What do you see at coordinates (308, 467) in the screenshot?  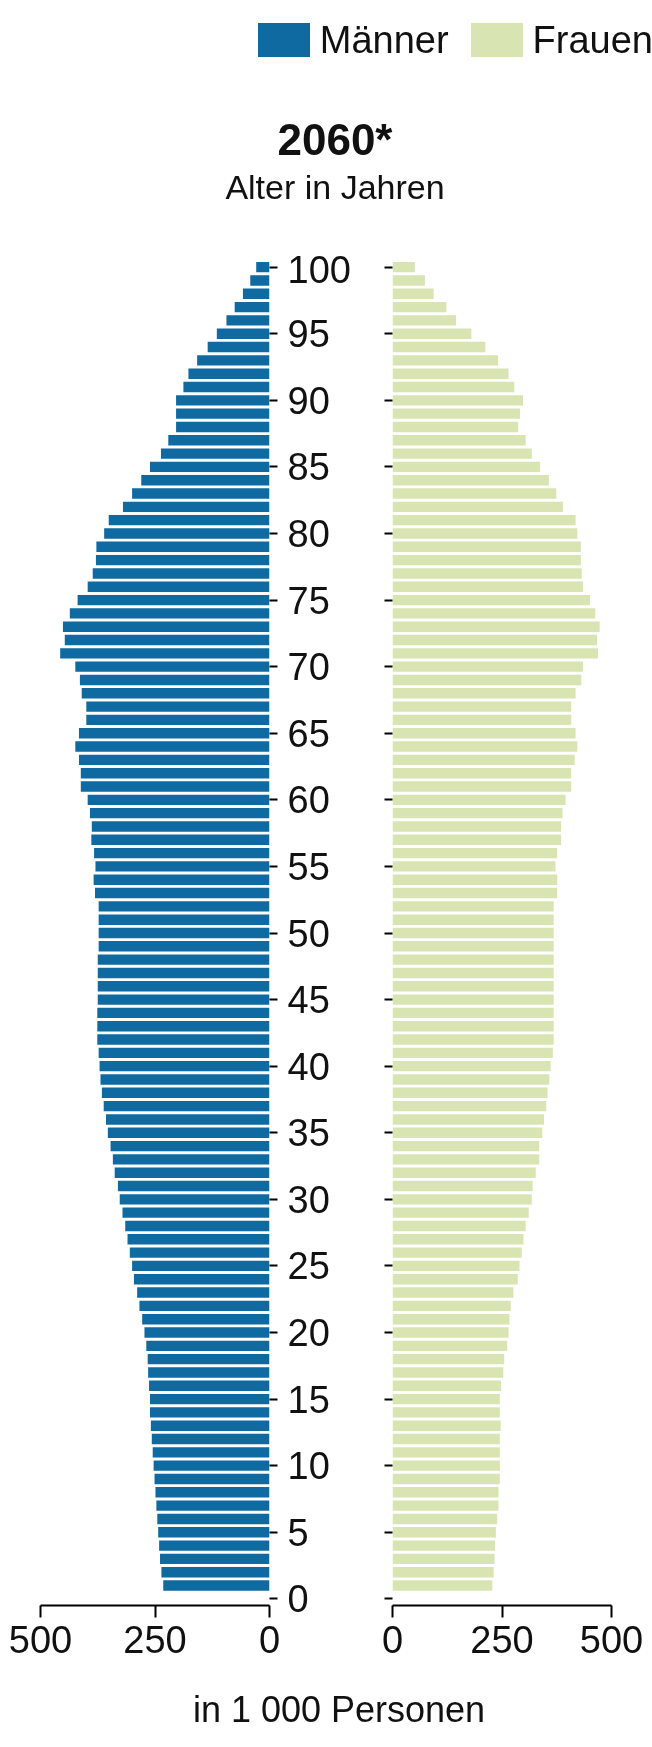 I see `y-tick-label: 85` at bounding box center [308, 467].